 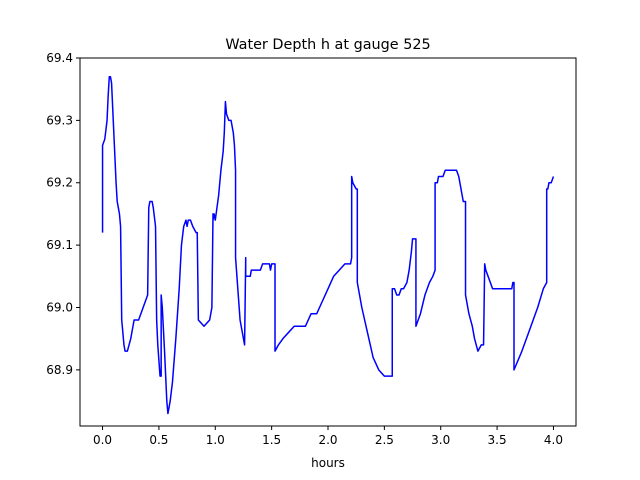 I want to click on y-tick-label: 69.3, so click(x=59, y=120).